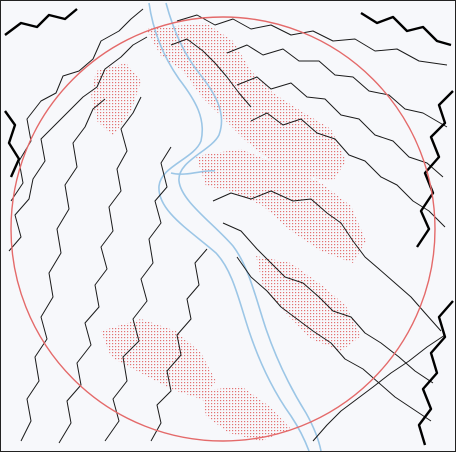 The image size is (456, 452). Describe the element at coordinates (435, 373) in the screenshot. I see `index-contour-se` at that location.